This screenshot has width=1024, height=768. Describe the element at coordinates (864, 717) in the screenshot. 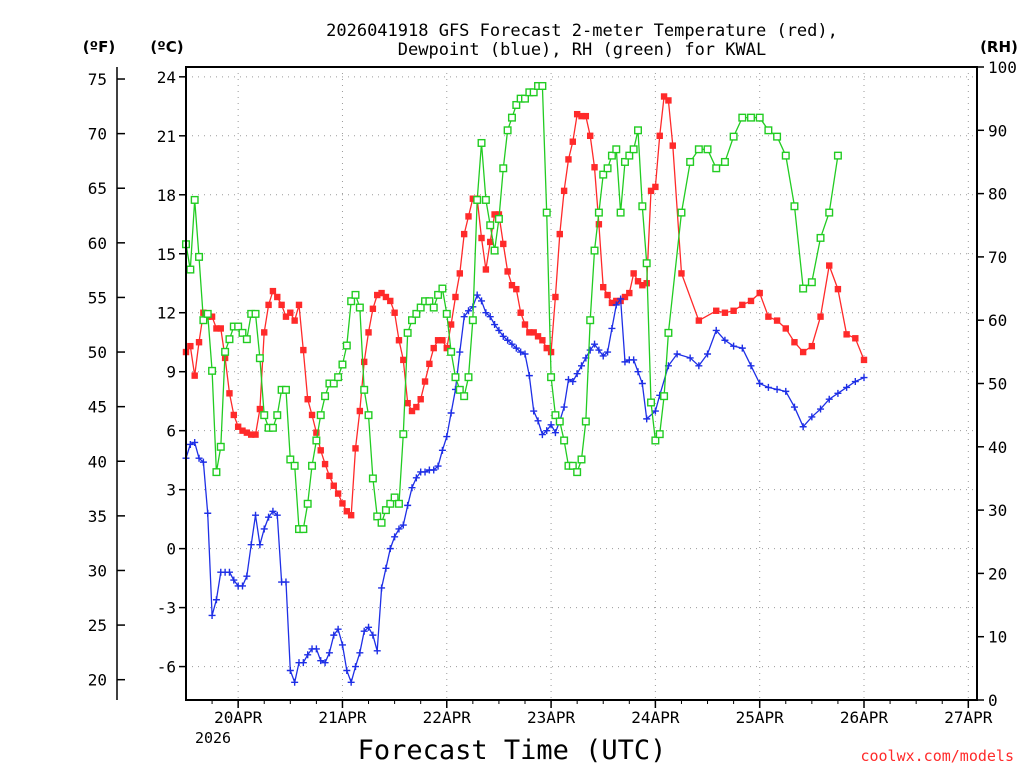

I see `x-tick-label: 26APR` at that location.